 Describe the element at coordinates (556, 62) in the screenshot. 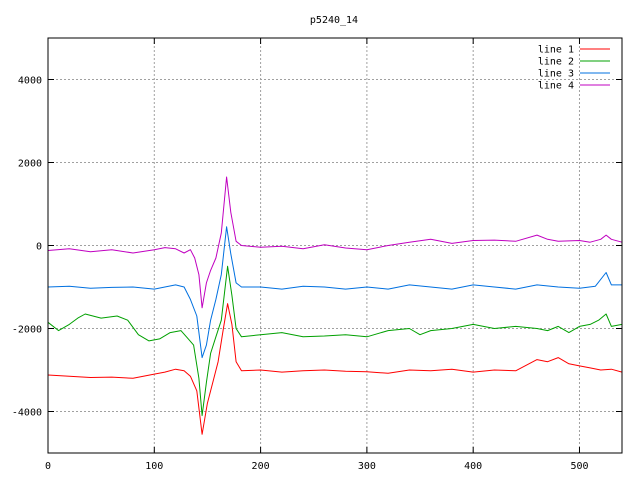

I see `legend-label-2: line 2` at that location.